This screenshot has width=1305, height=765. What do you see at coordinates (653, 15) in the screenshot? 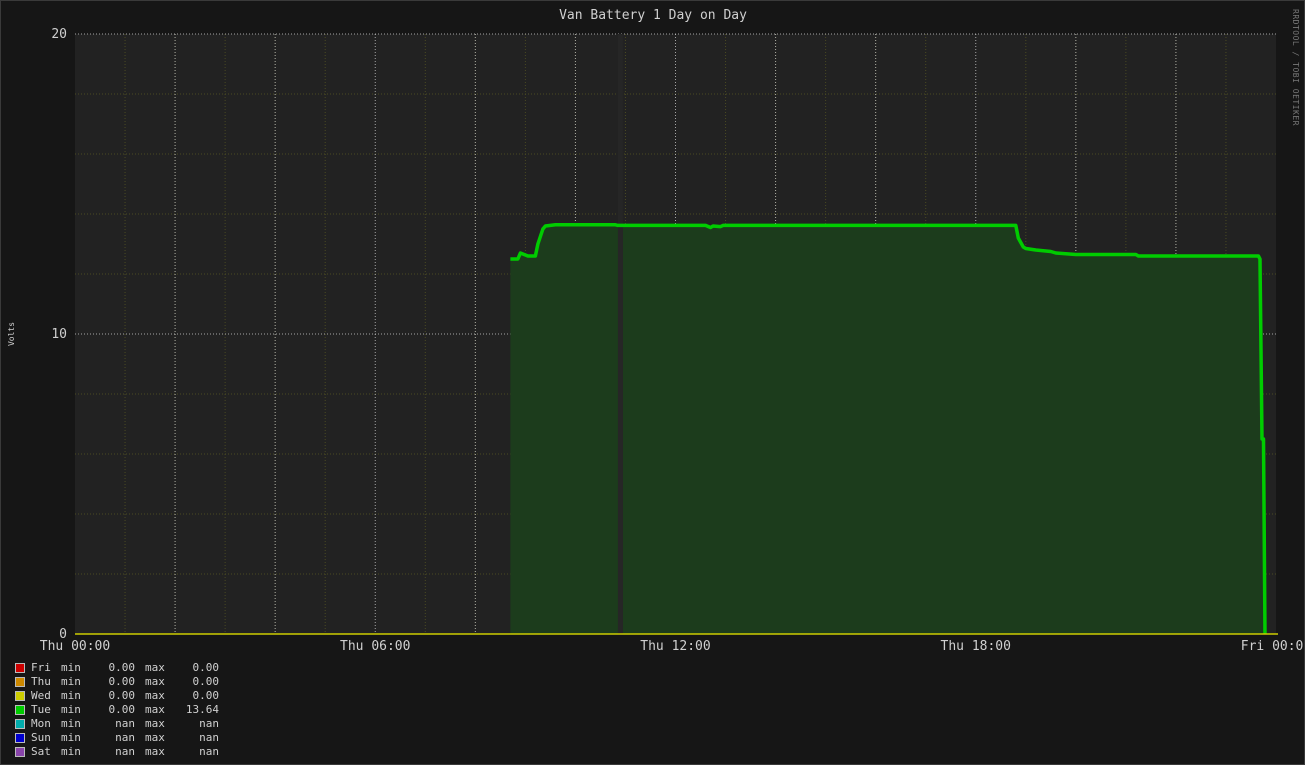
I see `chart-title: Van Battery 1 Day on Day` at bounding box center [653, 15].